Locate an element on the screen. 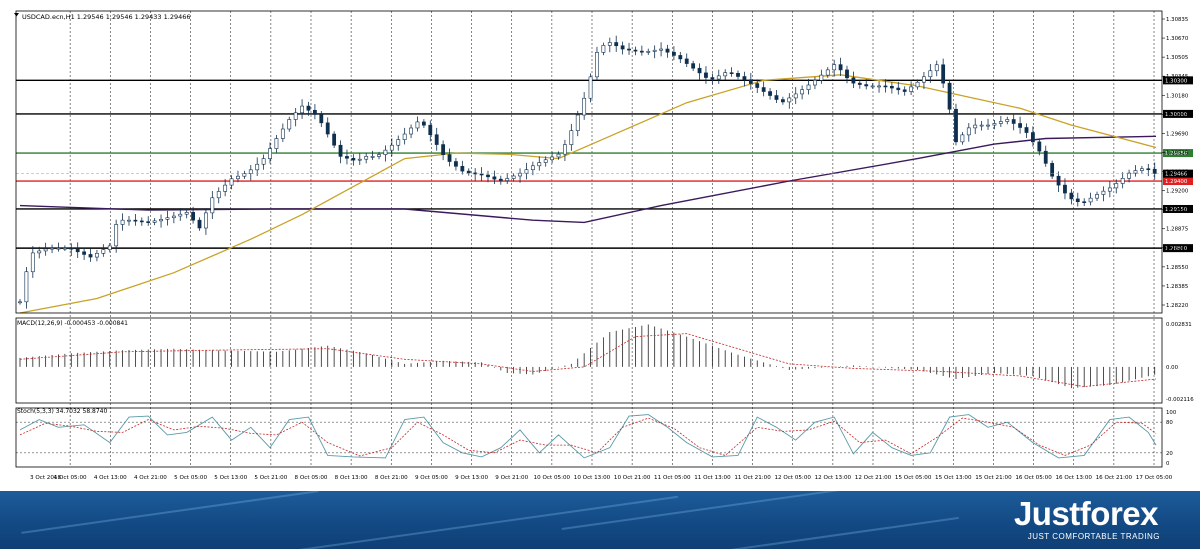 The image size is (1200, 549). time-tick-label: 5 Oct 13:00 is located at coordinates (230, 478).